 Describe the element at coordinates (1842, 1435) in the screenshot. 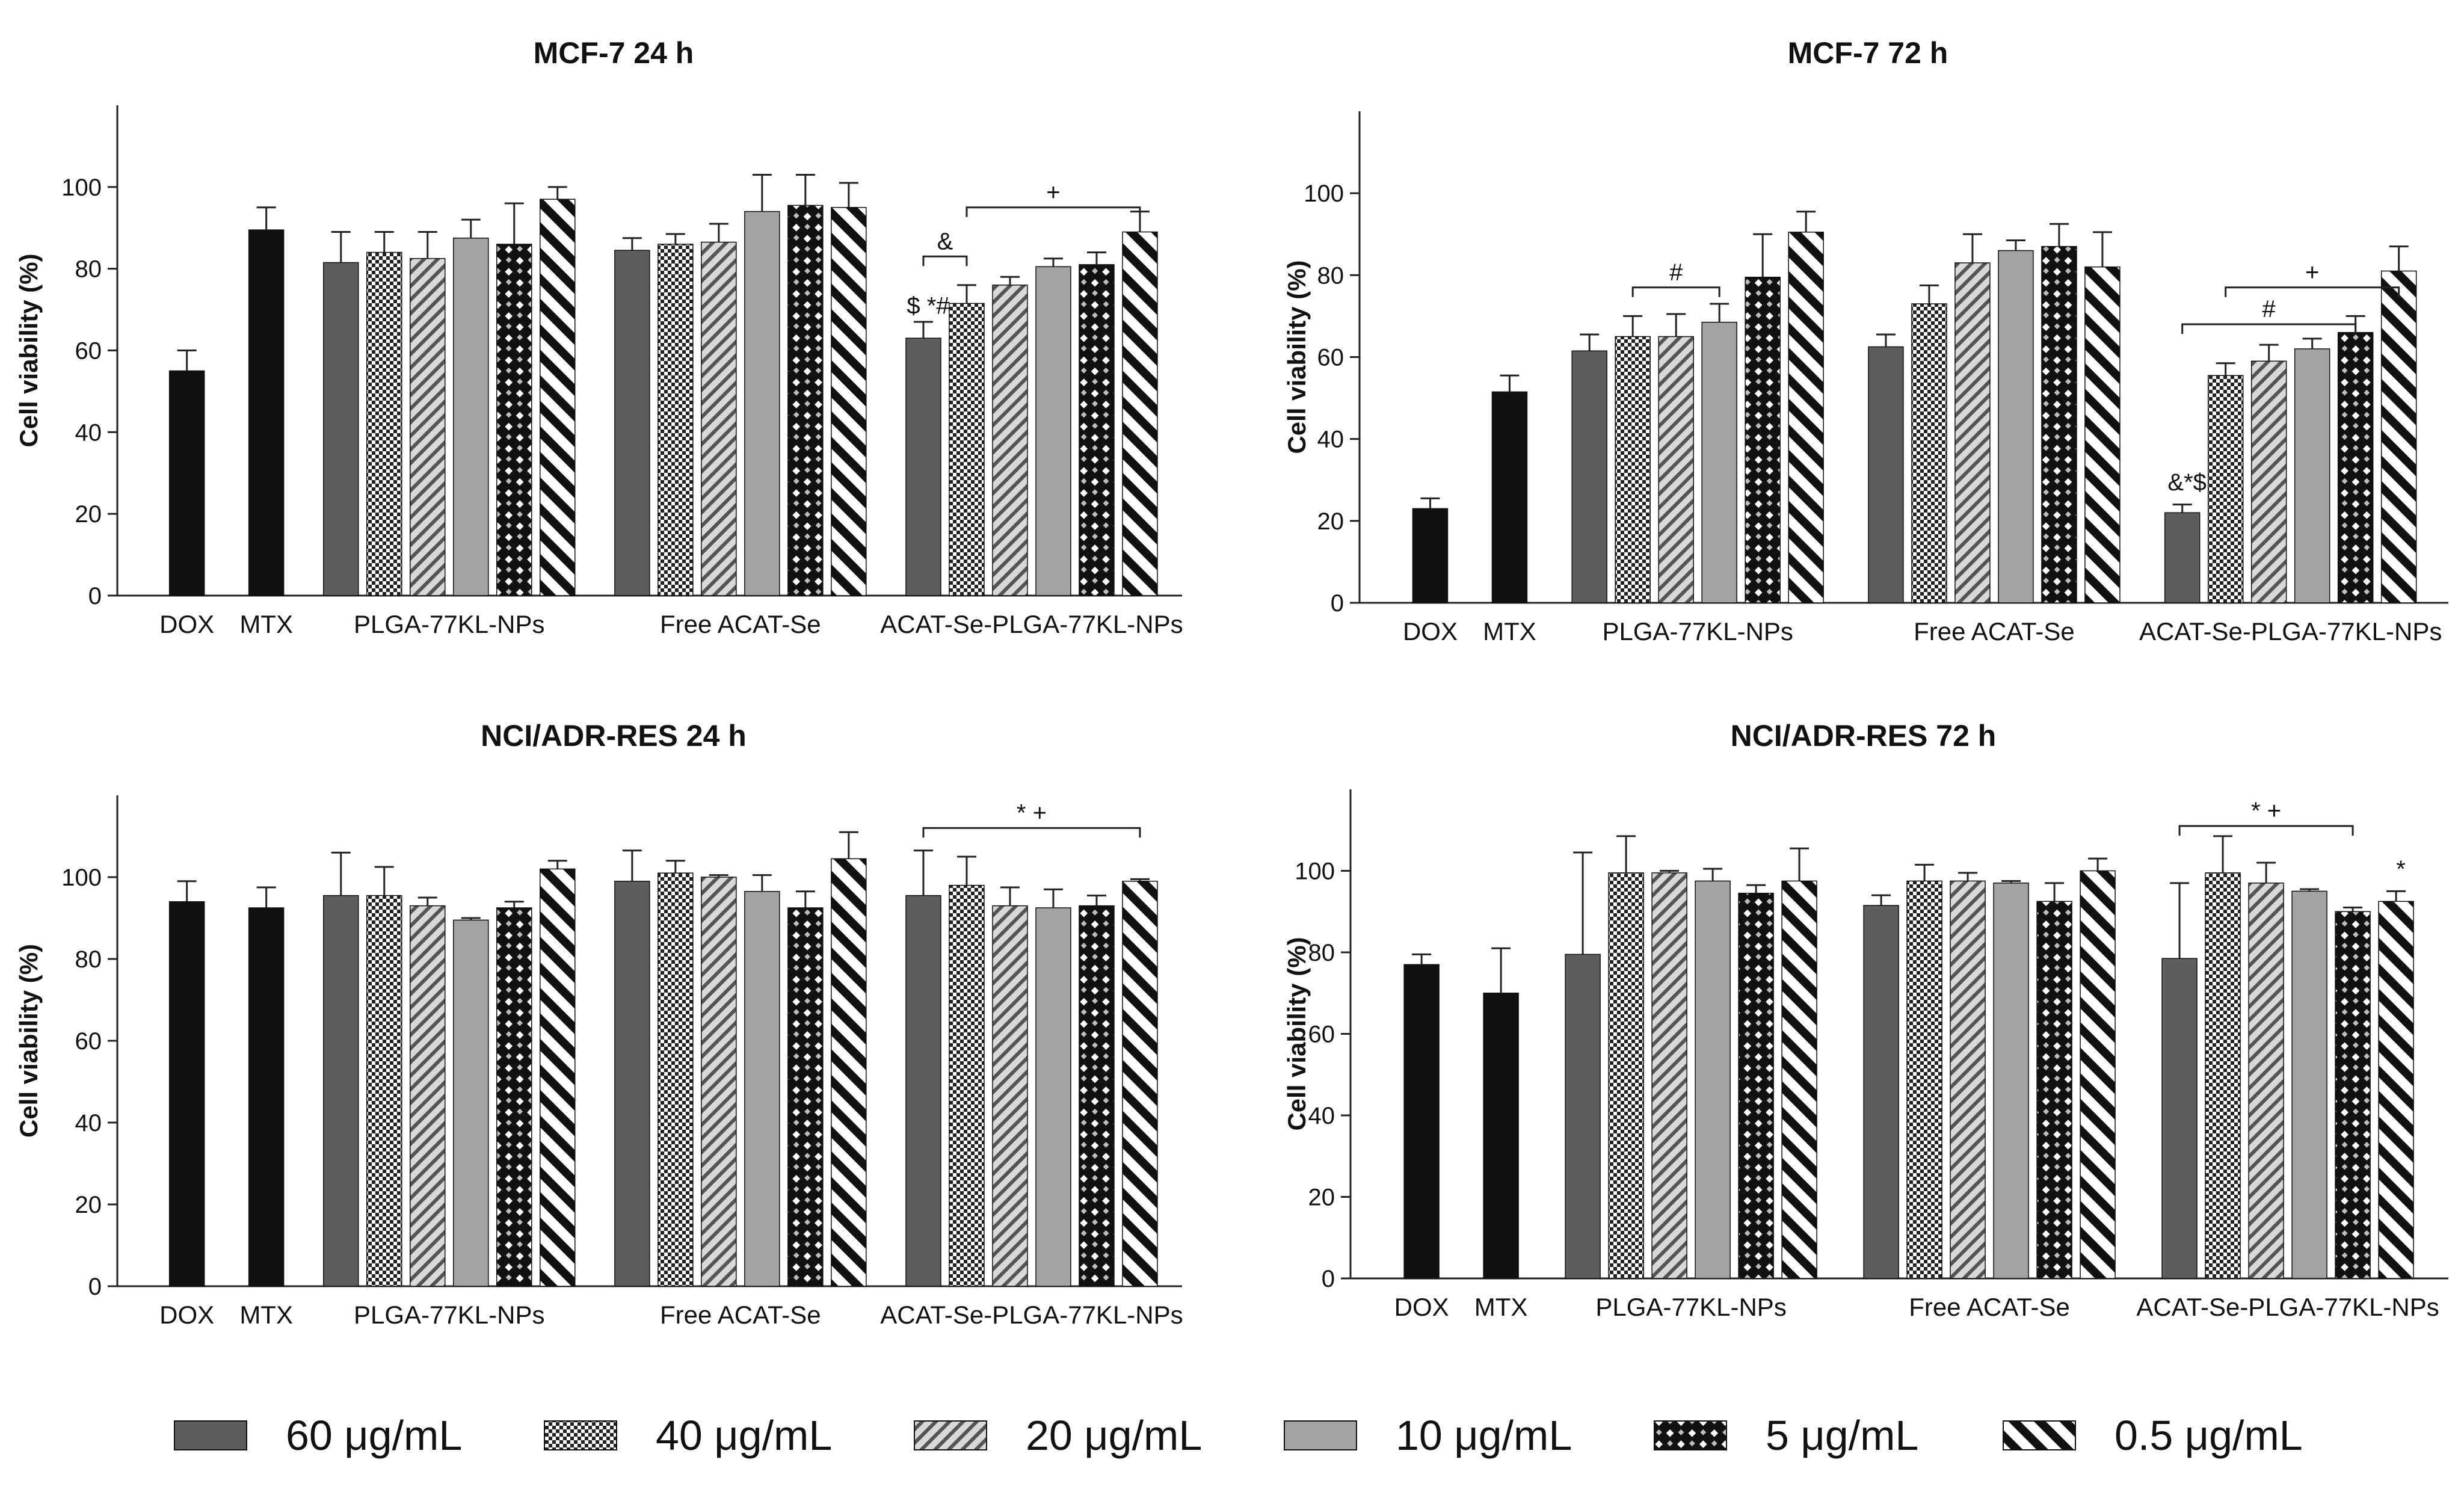

I see `legend-label: 5 μg/mL` at that location.